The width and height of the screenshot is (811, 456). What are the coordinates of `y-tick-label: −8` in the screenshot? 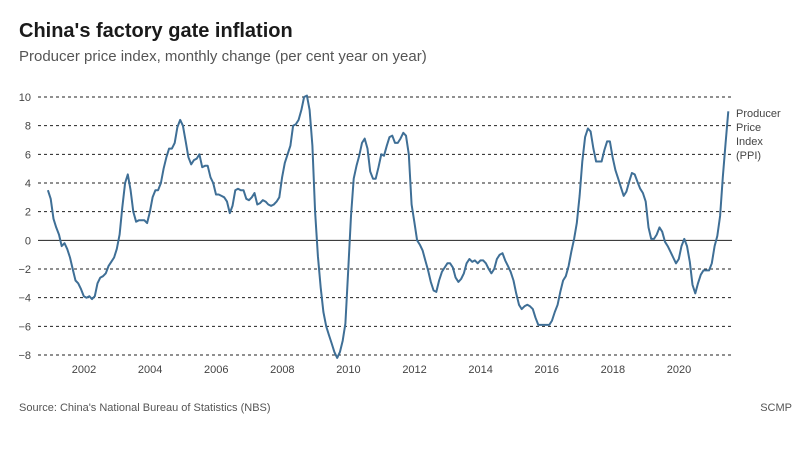 It's located at (24, 356).